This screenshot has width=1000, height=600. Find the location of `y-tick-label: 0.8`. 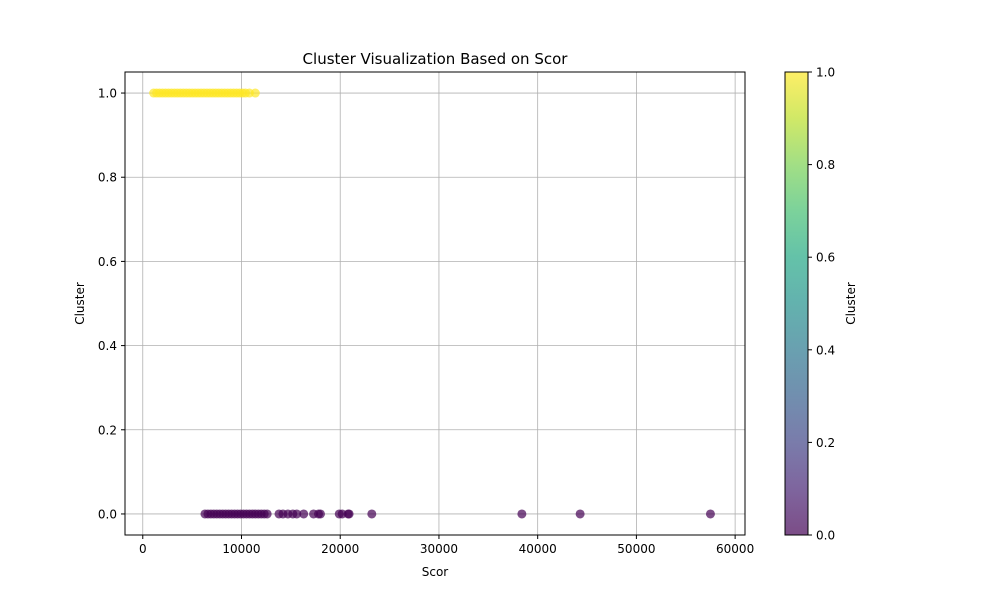

y-tick-label: 0.8 is located at coordinates (107, 178).